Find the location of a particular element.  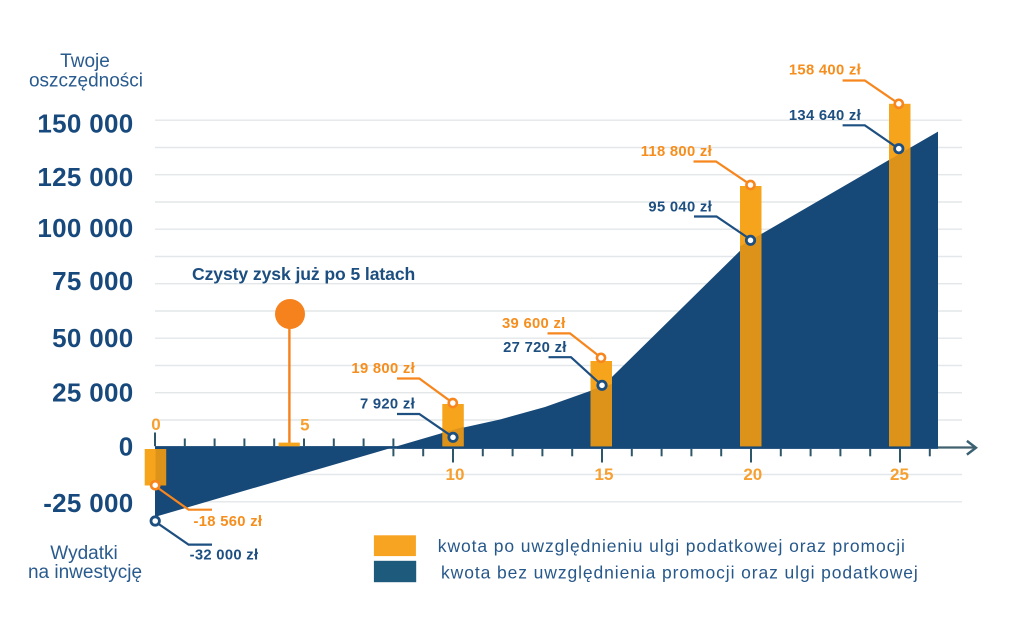

svg-text: -32 000 zł is located at coordinates (224, 555).